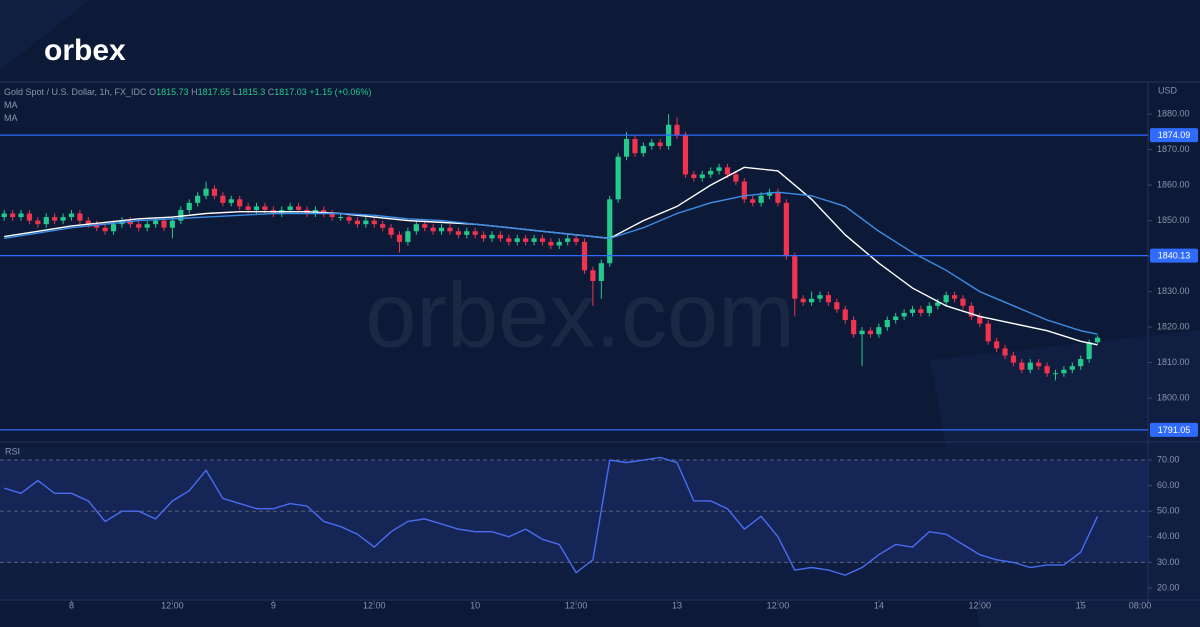 This screenshot has width=1200, height=627. What do you see at coordinates (271, 92) in the screenshot?
I see `ohlc-letter: C` at bounding box center [271, 92].